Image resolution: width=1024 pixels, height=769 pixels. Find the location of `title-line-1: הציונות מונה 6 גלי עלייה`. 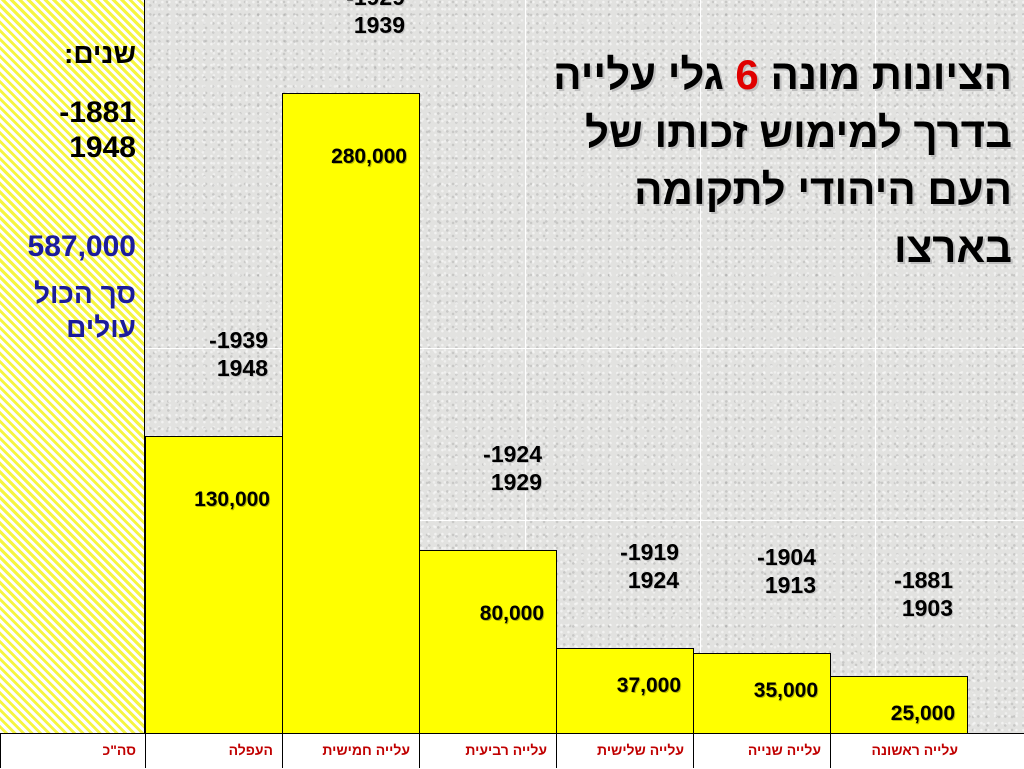

title-line-1: הציונות מונה 6 גלי עלייה is located at coordinates (752, 75).